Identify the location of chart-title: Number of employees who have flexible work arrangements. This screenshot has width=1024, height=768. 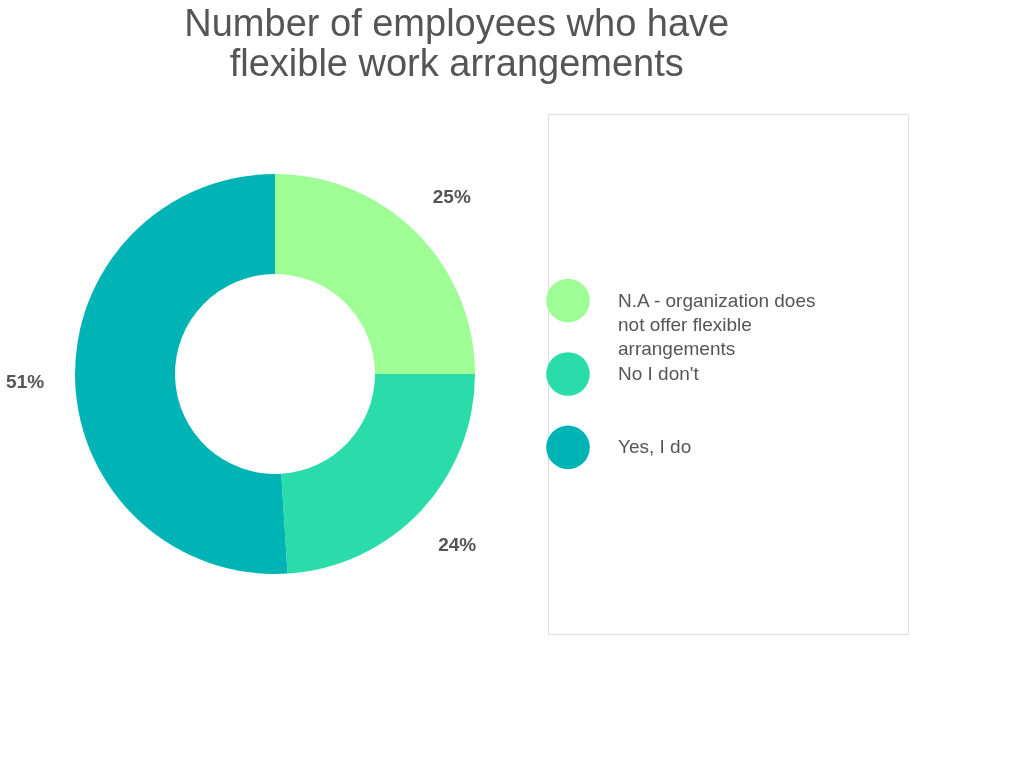
(457, 42).